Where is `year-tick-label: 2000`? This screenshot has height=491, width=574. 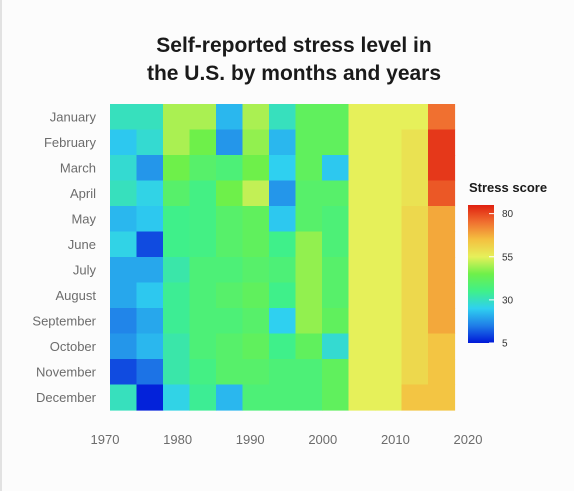
year-tick-label: 2000 is located at coordinates (322, 439).